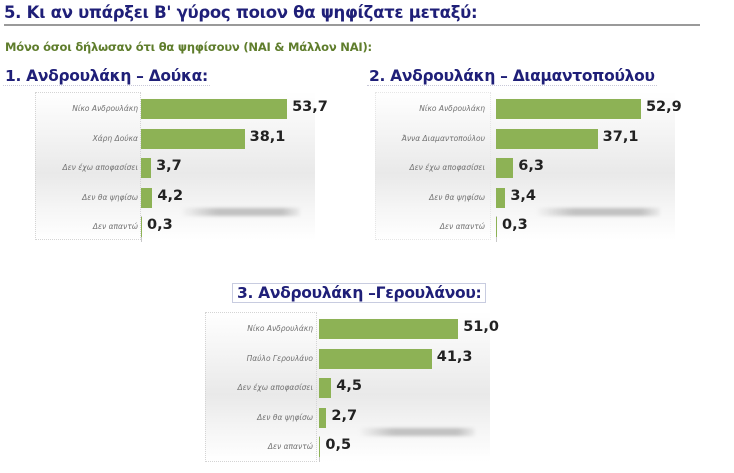  Describe the element at coordinates (443, 138) in the screenshot. I see `category-label: Άννα Διαμαντοπούλου` at that location.